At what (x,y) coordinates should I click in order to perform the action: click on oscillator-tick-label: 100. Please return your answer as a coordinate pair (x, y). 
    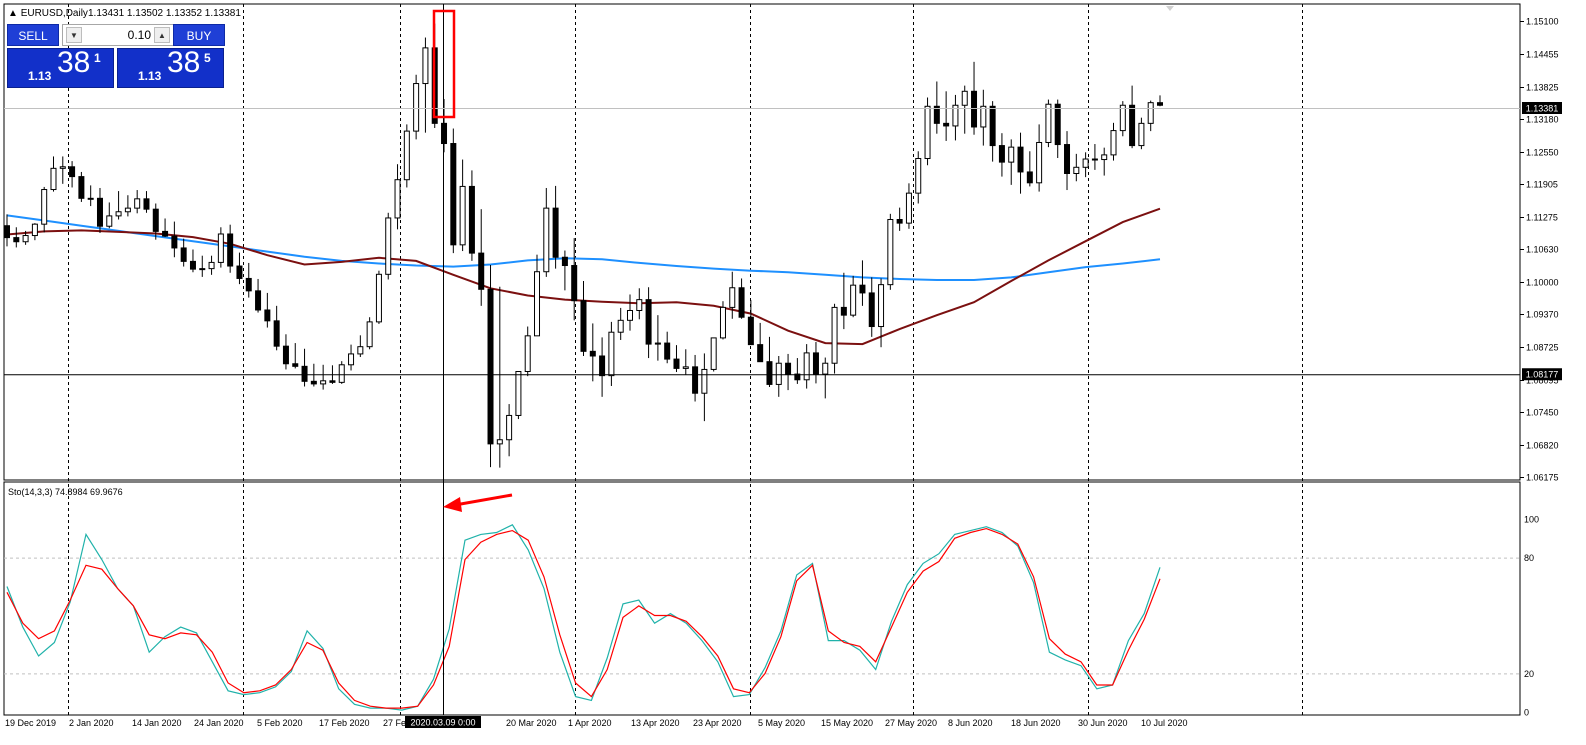
    Looking at the image, I should click on (1531, 520).